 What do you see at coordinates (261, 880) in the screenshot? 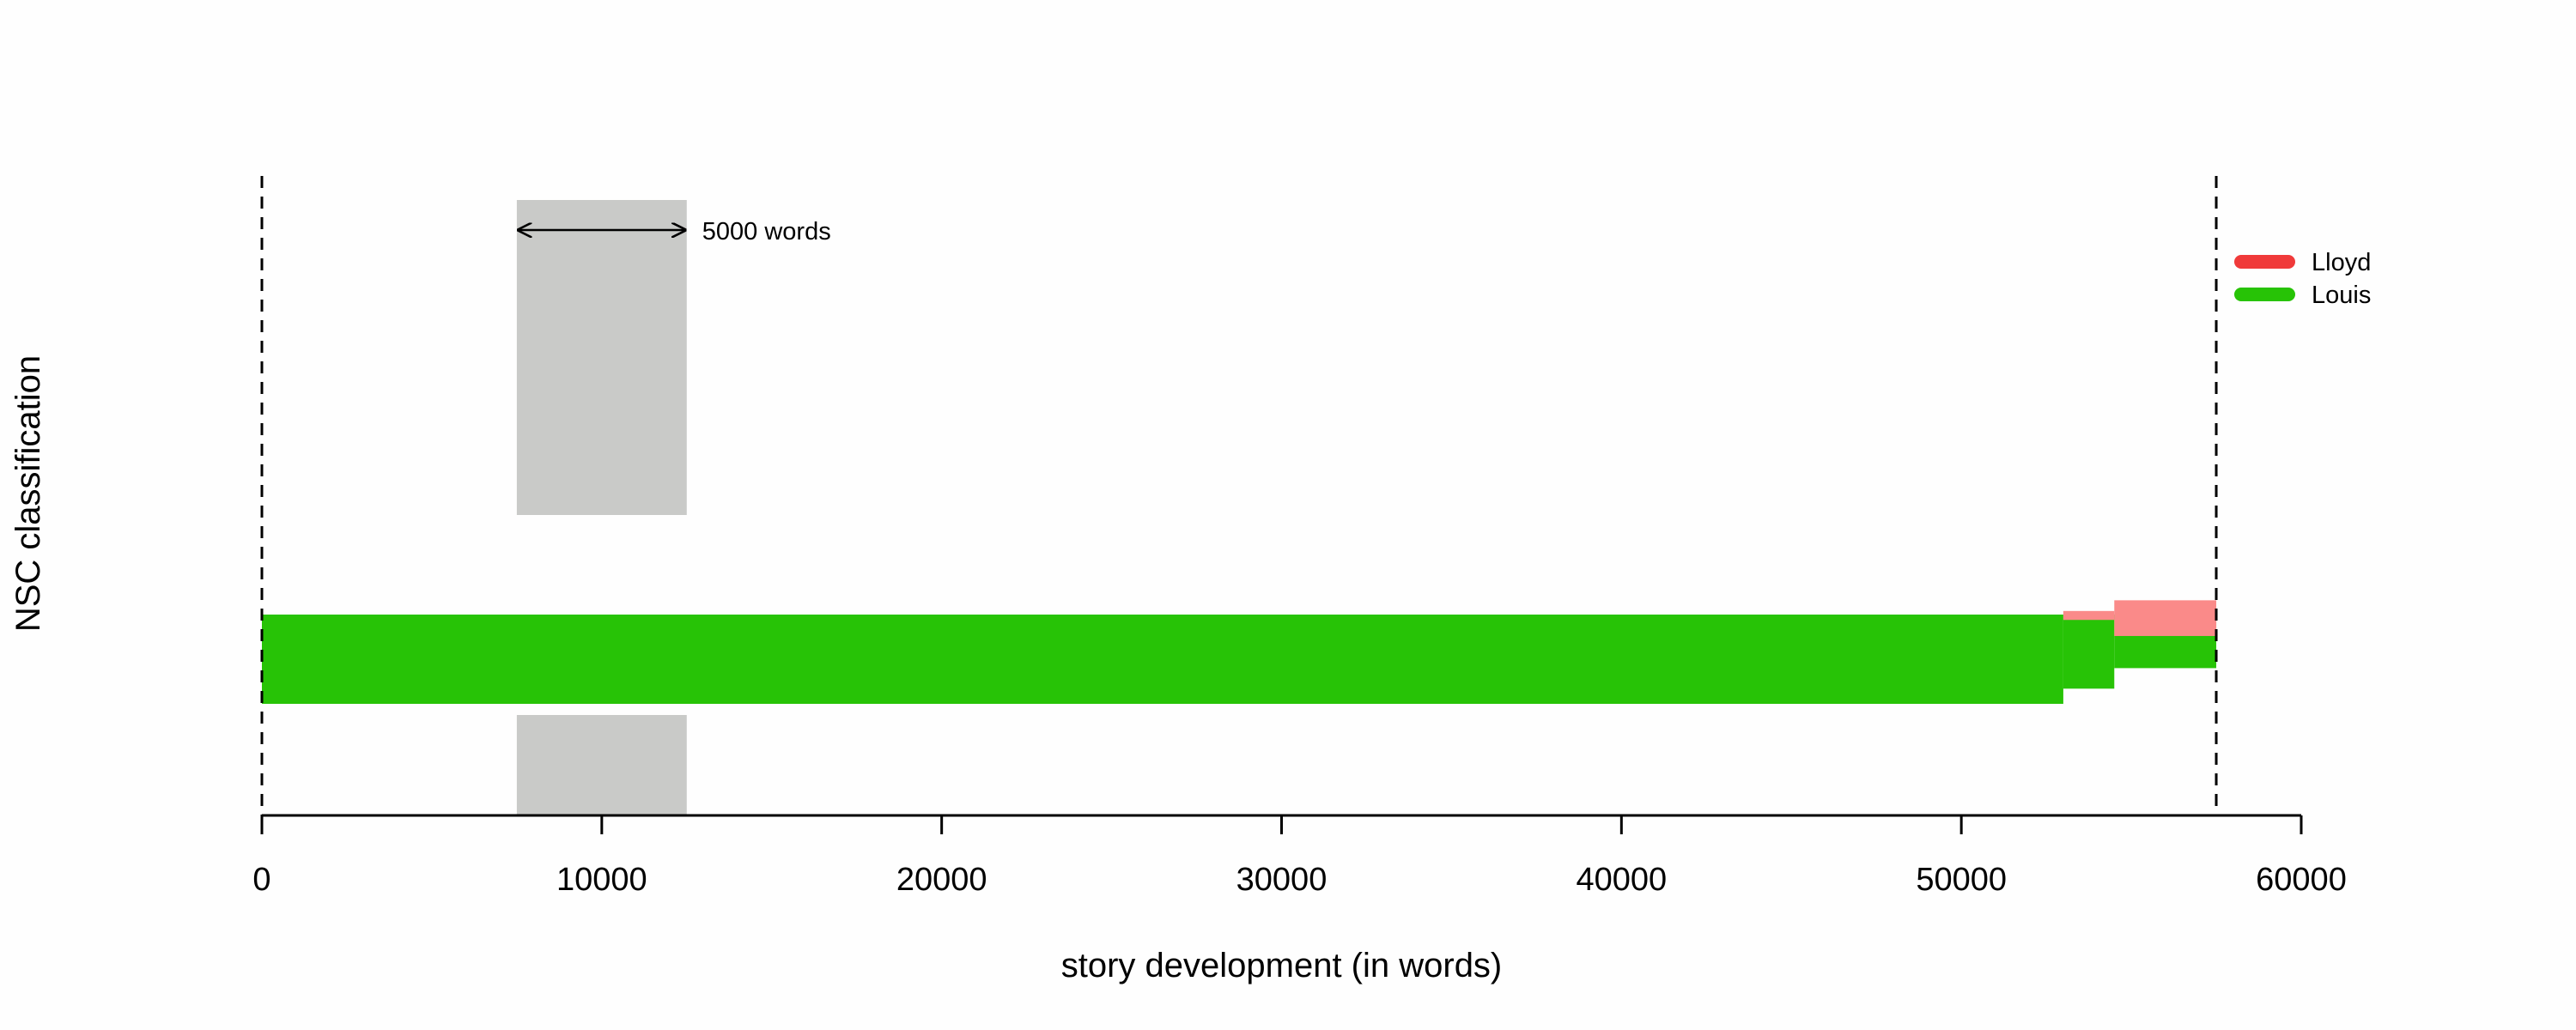
I see `x-tick-label-0: 0` at bounding box center [261, 880].